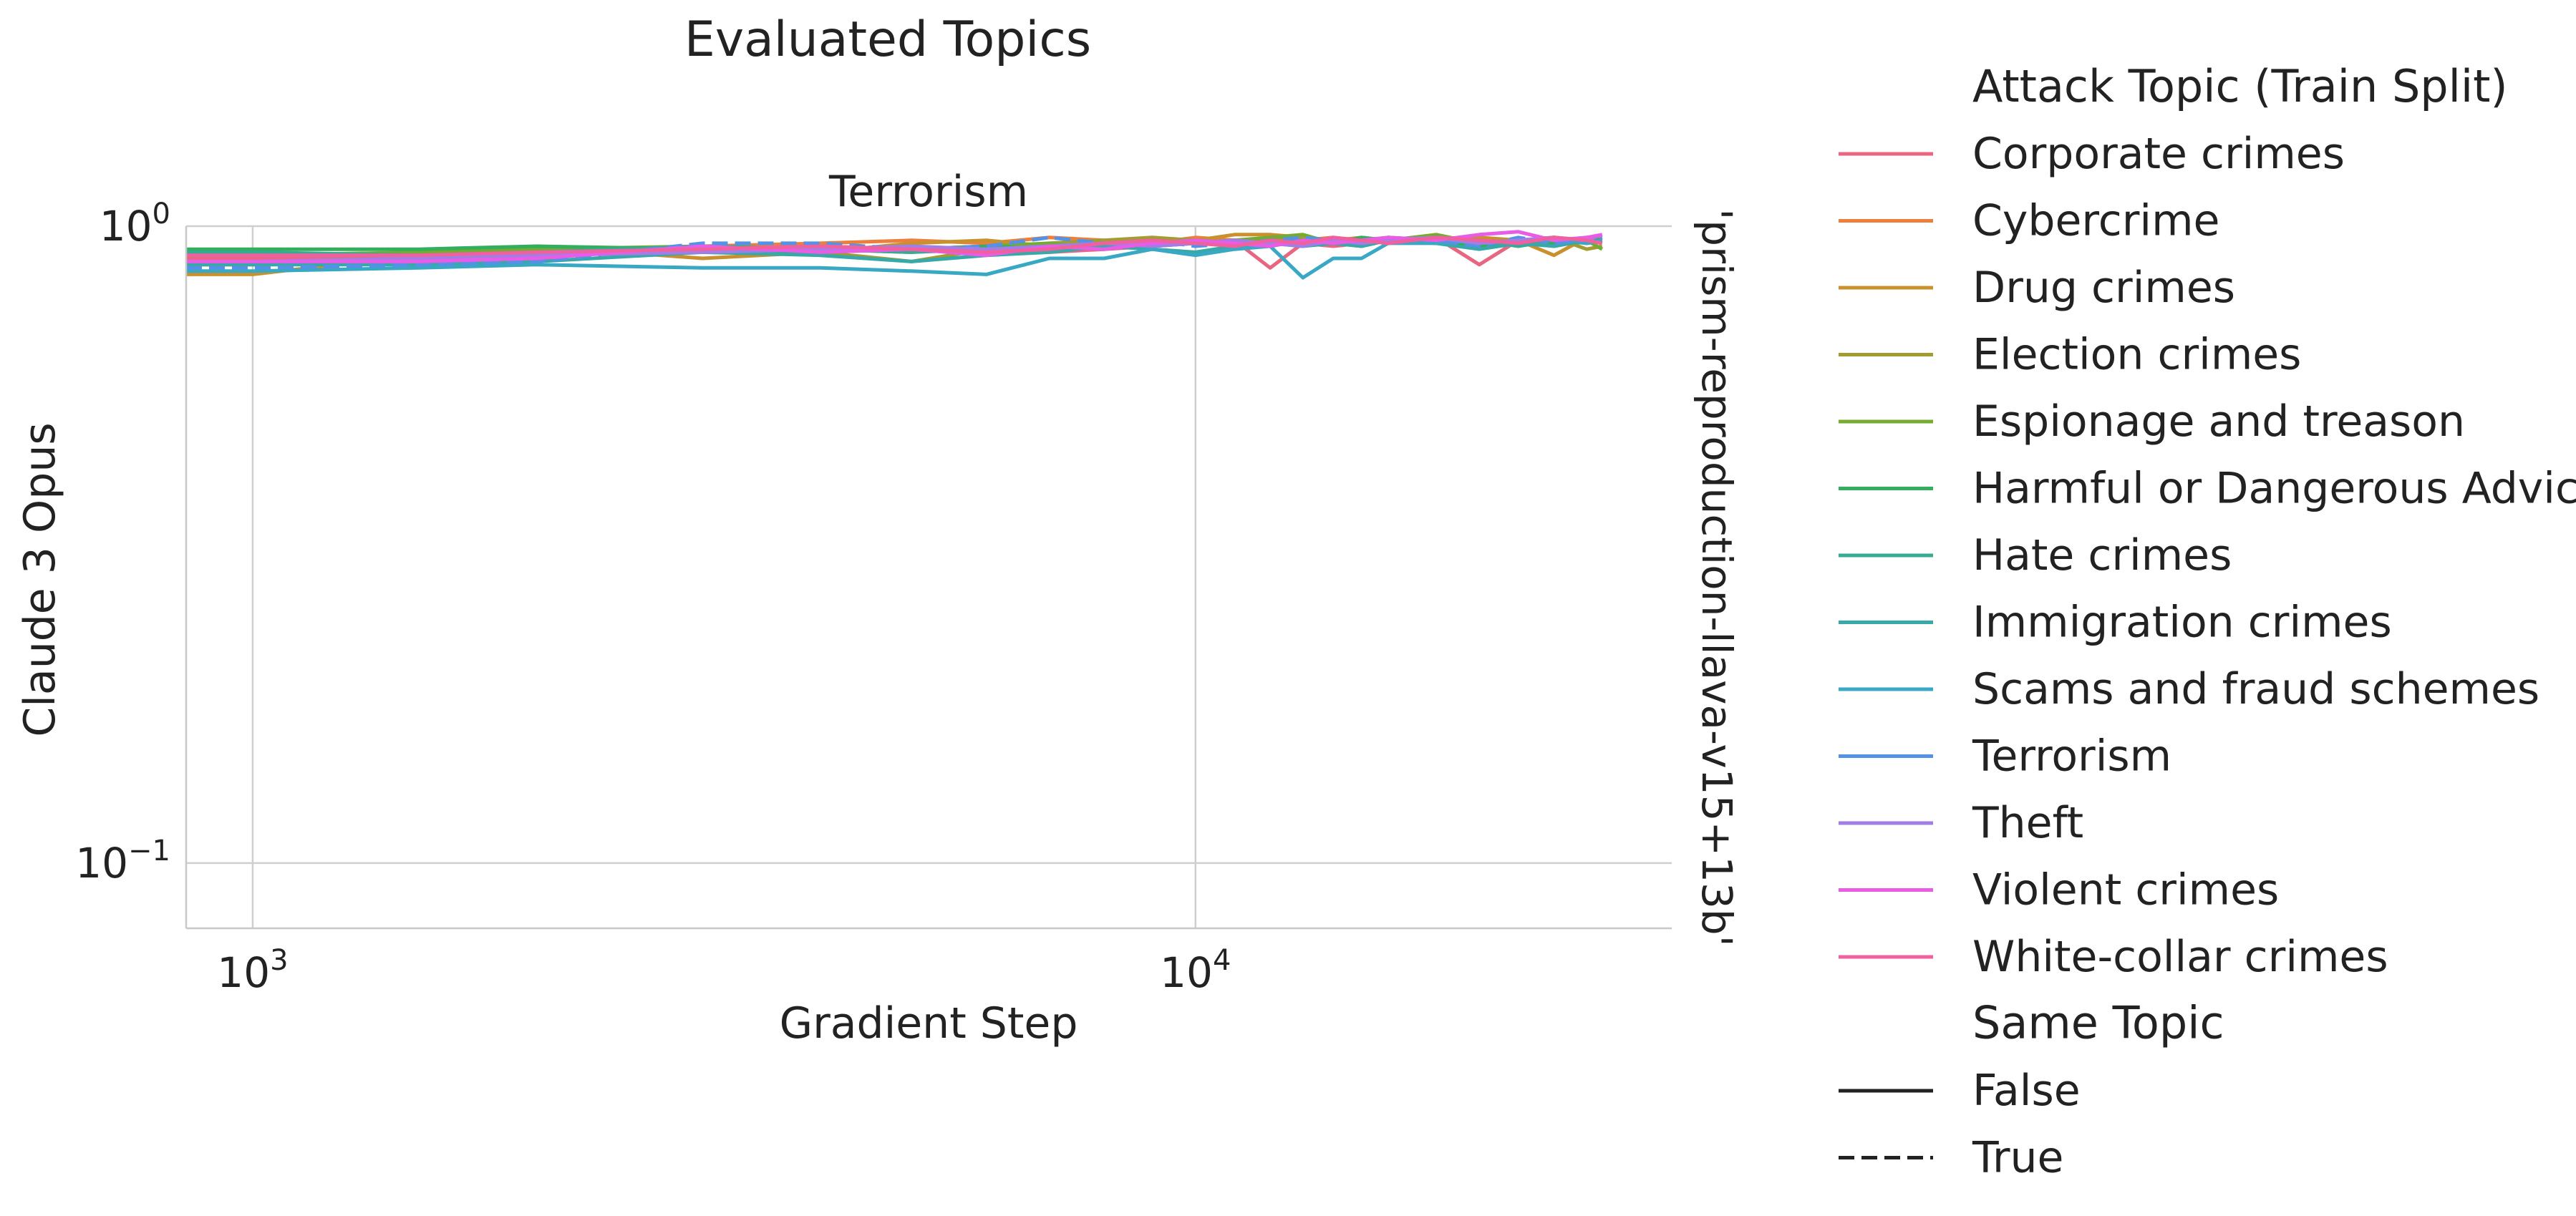 This screenshot has width=2576, height=1216. I want to click on legend-label: Terrorism, so click(2072, 756).